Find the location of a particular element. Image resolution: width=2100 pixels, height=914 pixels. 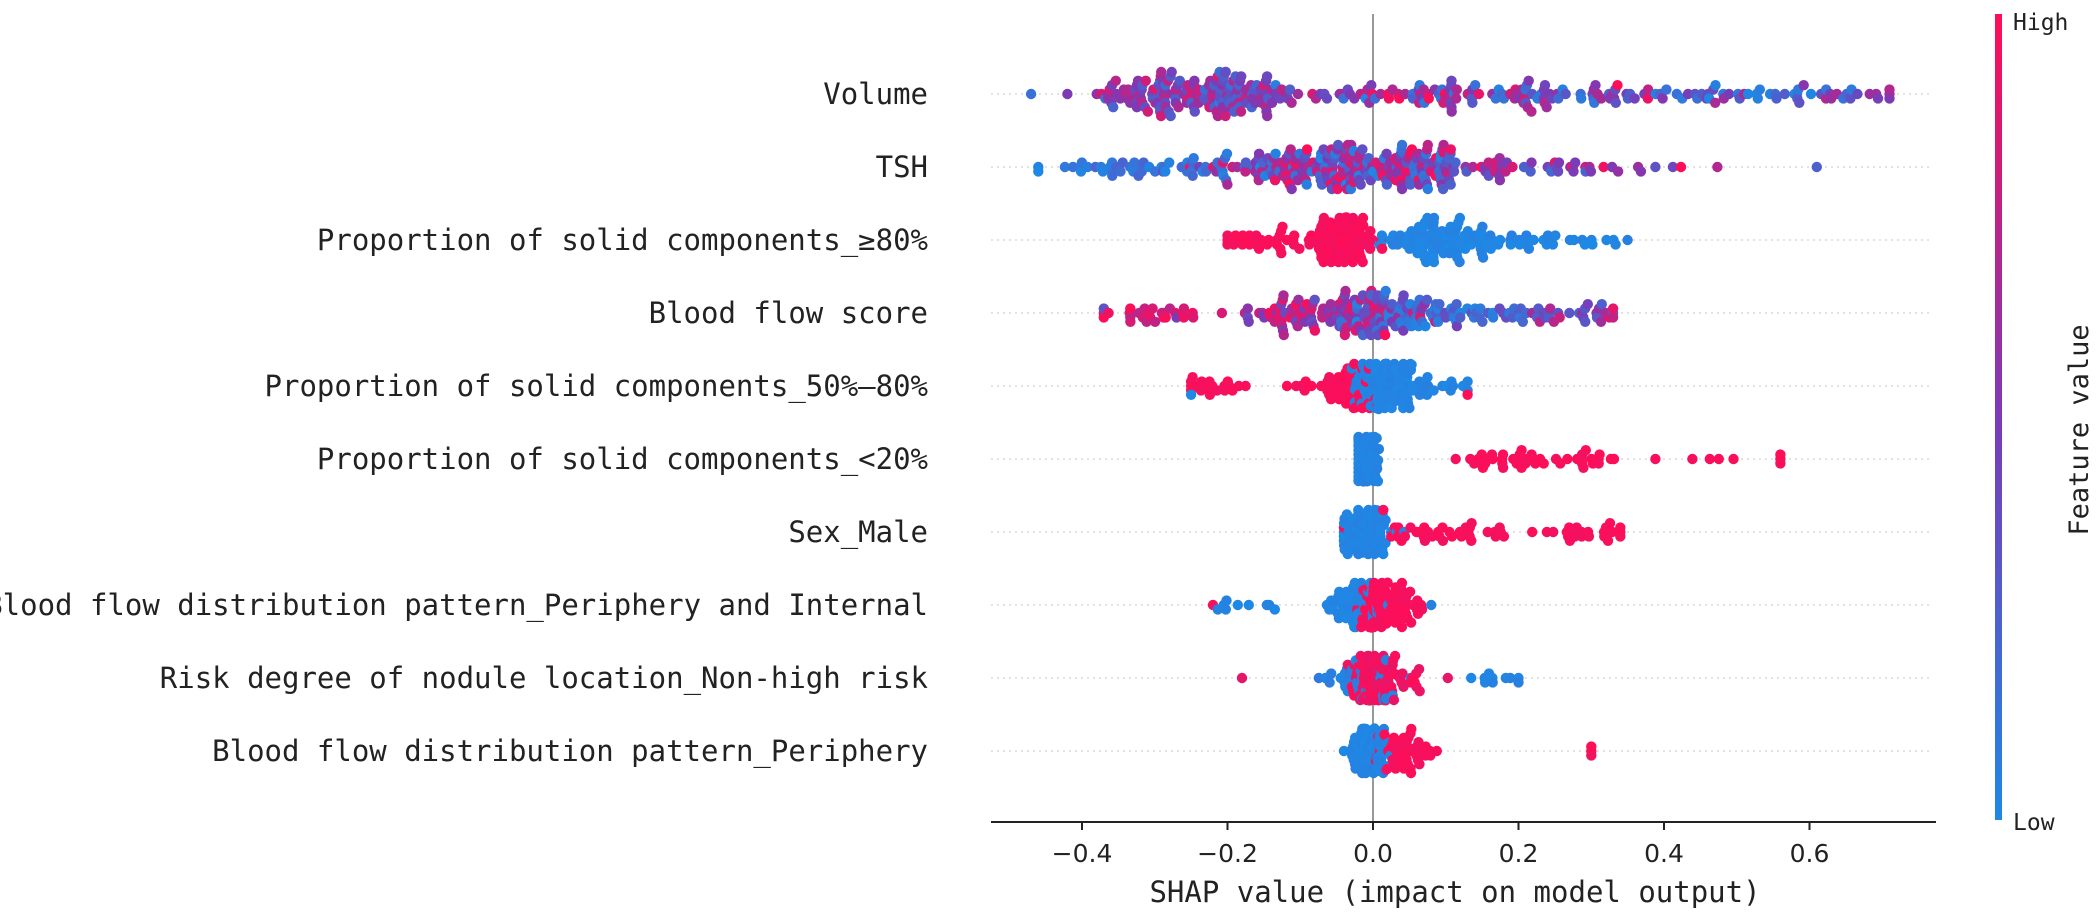

colorbar-high-label: High is located at coordinates (2040, 23).